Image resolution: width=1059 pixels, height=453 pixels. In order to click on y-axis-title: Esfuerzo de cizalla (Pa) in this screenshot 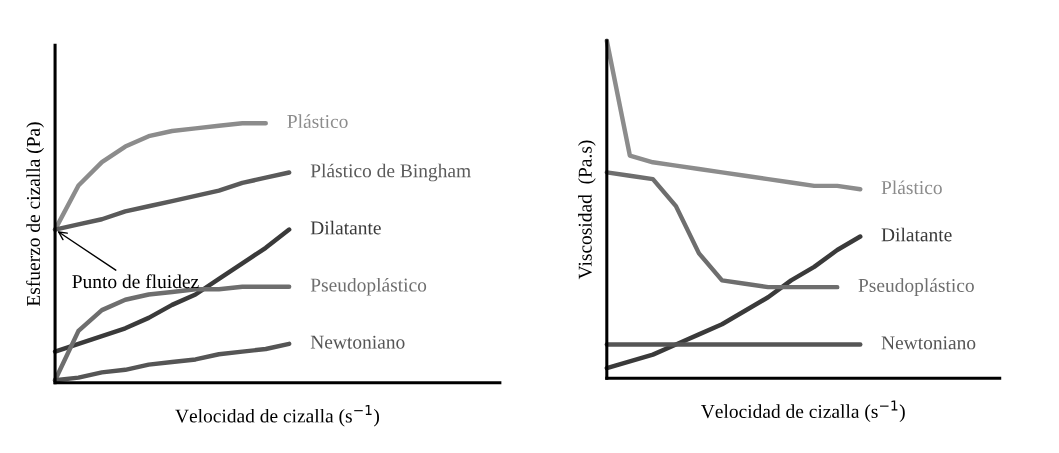, I will do `click(35, 214)`.